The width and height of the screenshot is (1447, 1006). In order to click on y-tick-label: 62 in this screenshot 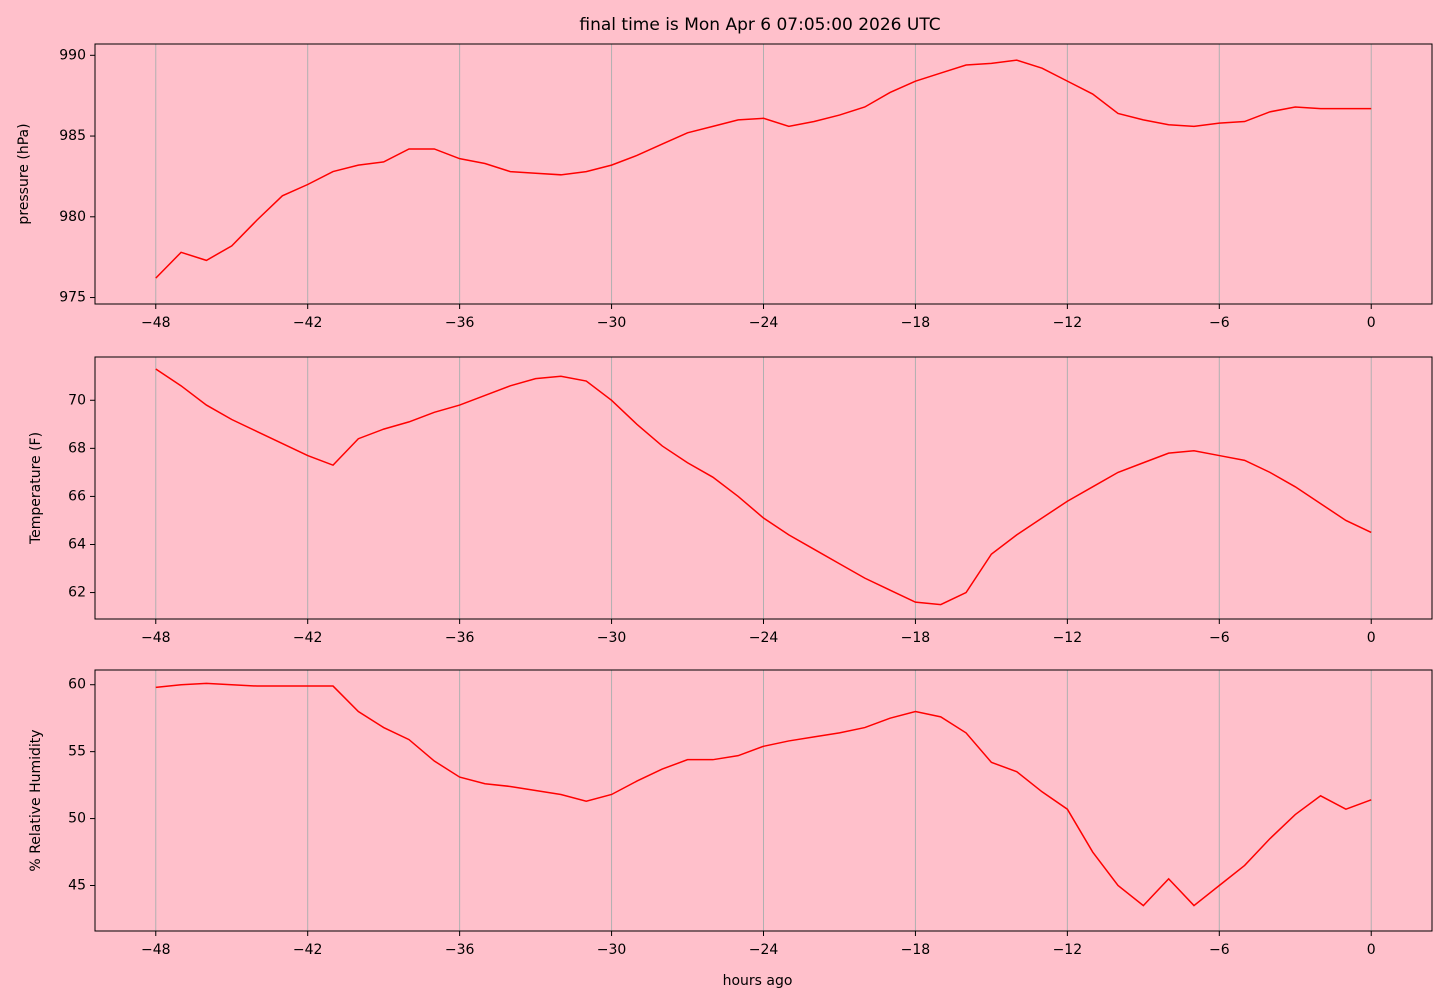, I will do `click(77, 593)`.